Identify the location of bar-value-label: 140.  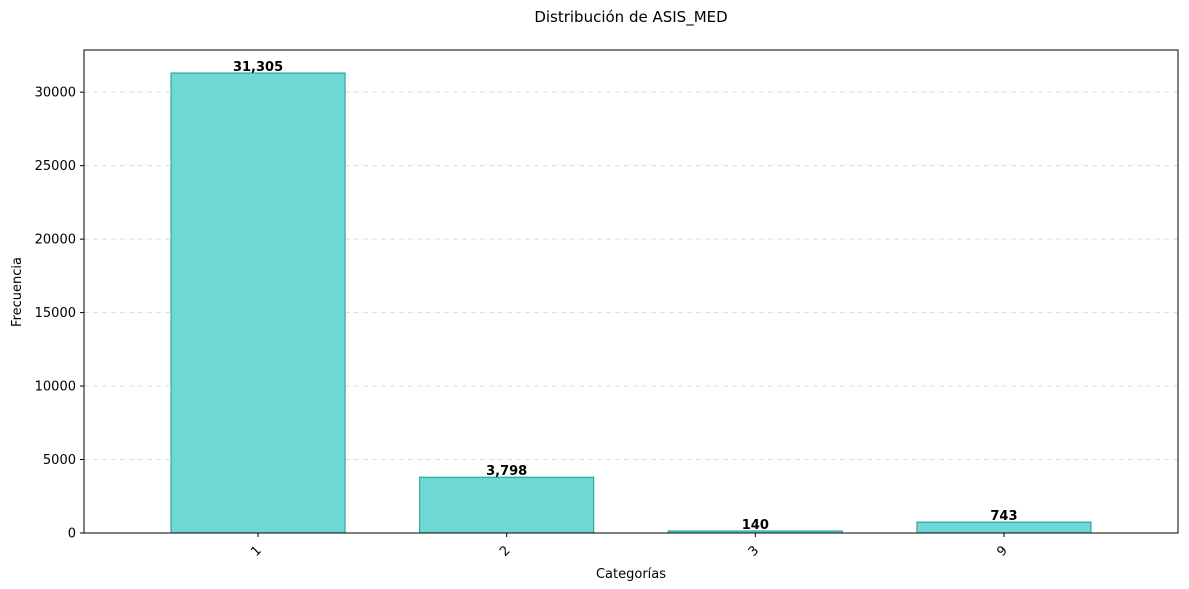
(755, 525).